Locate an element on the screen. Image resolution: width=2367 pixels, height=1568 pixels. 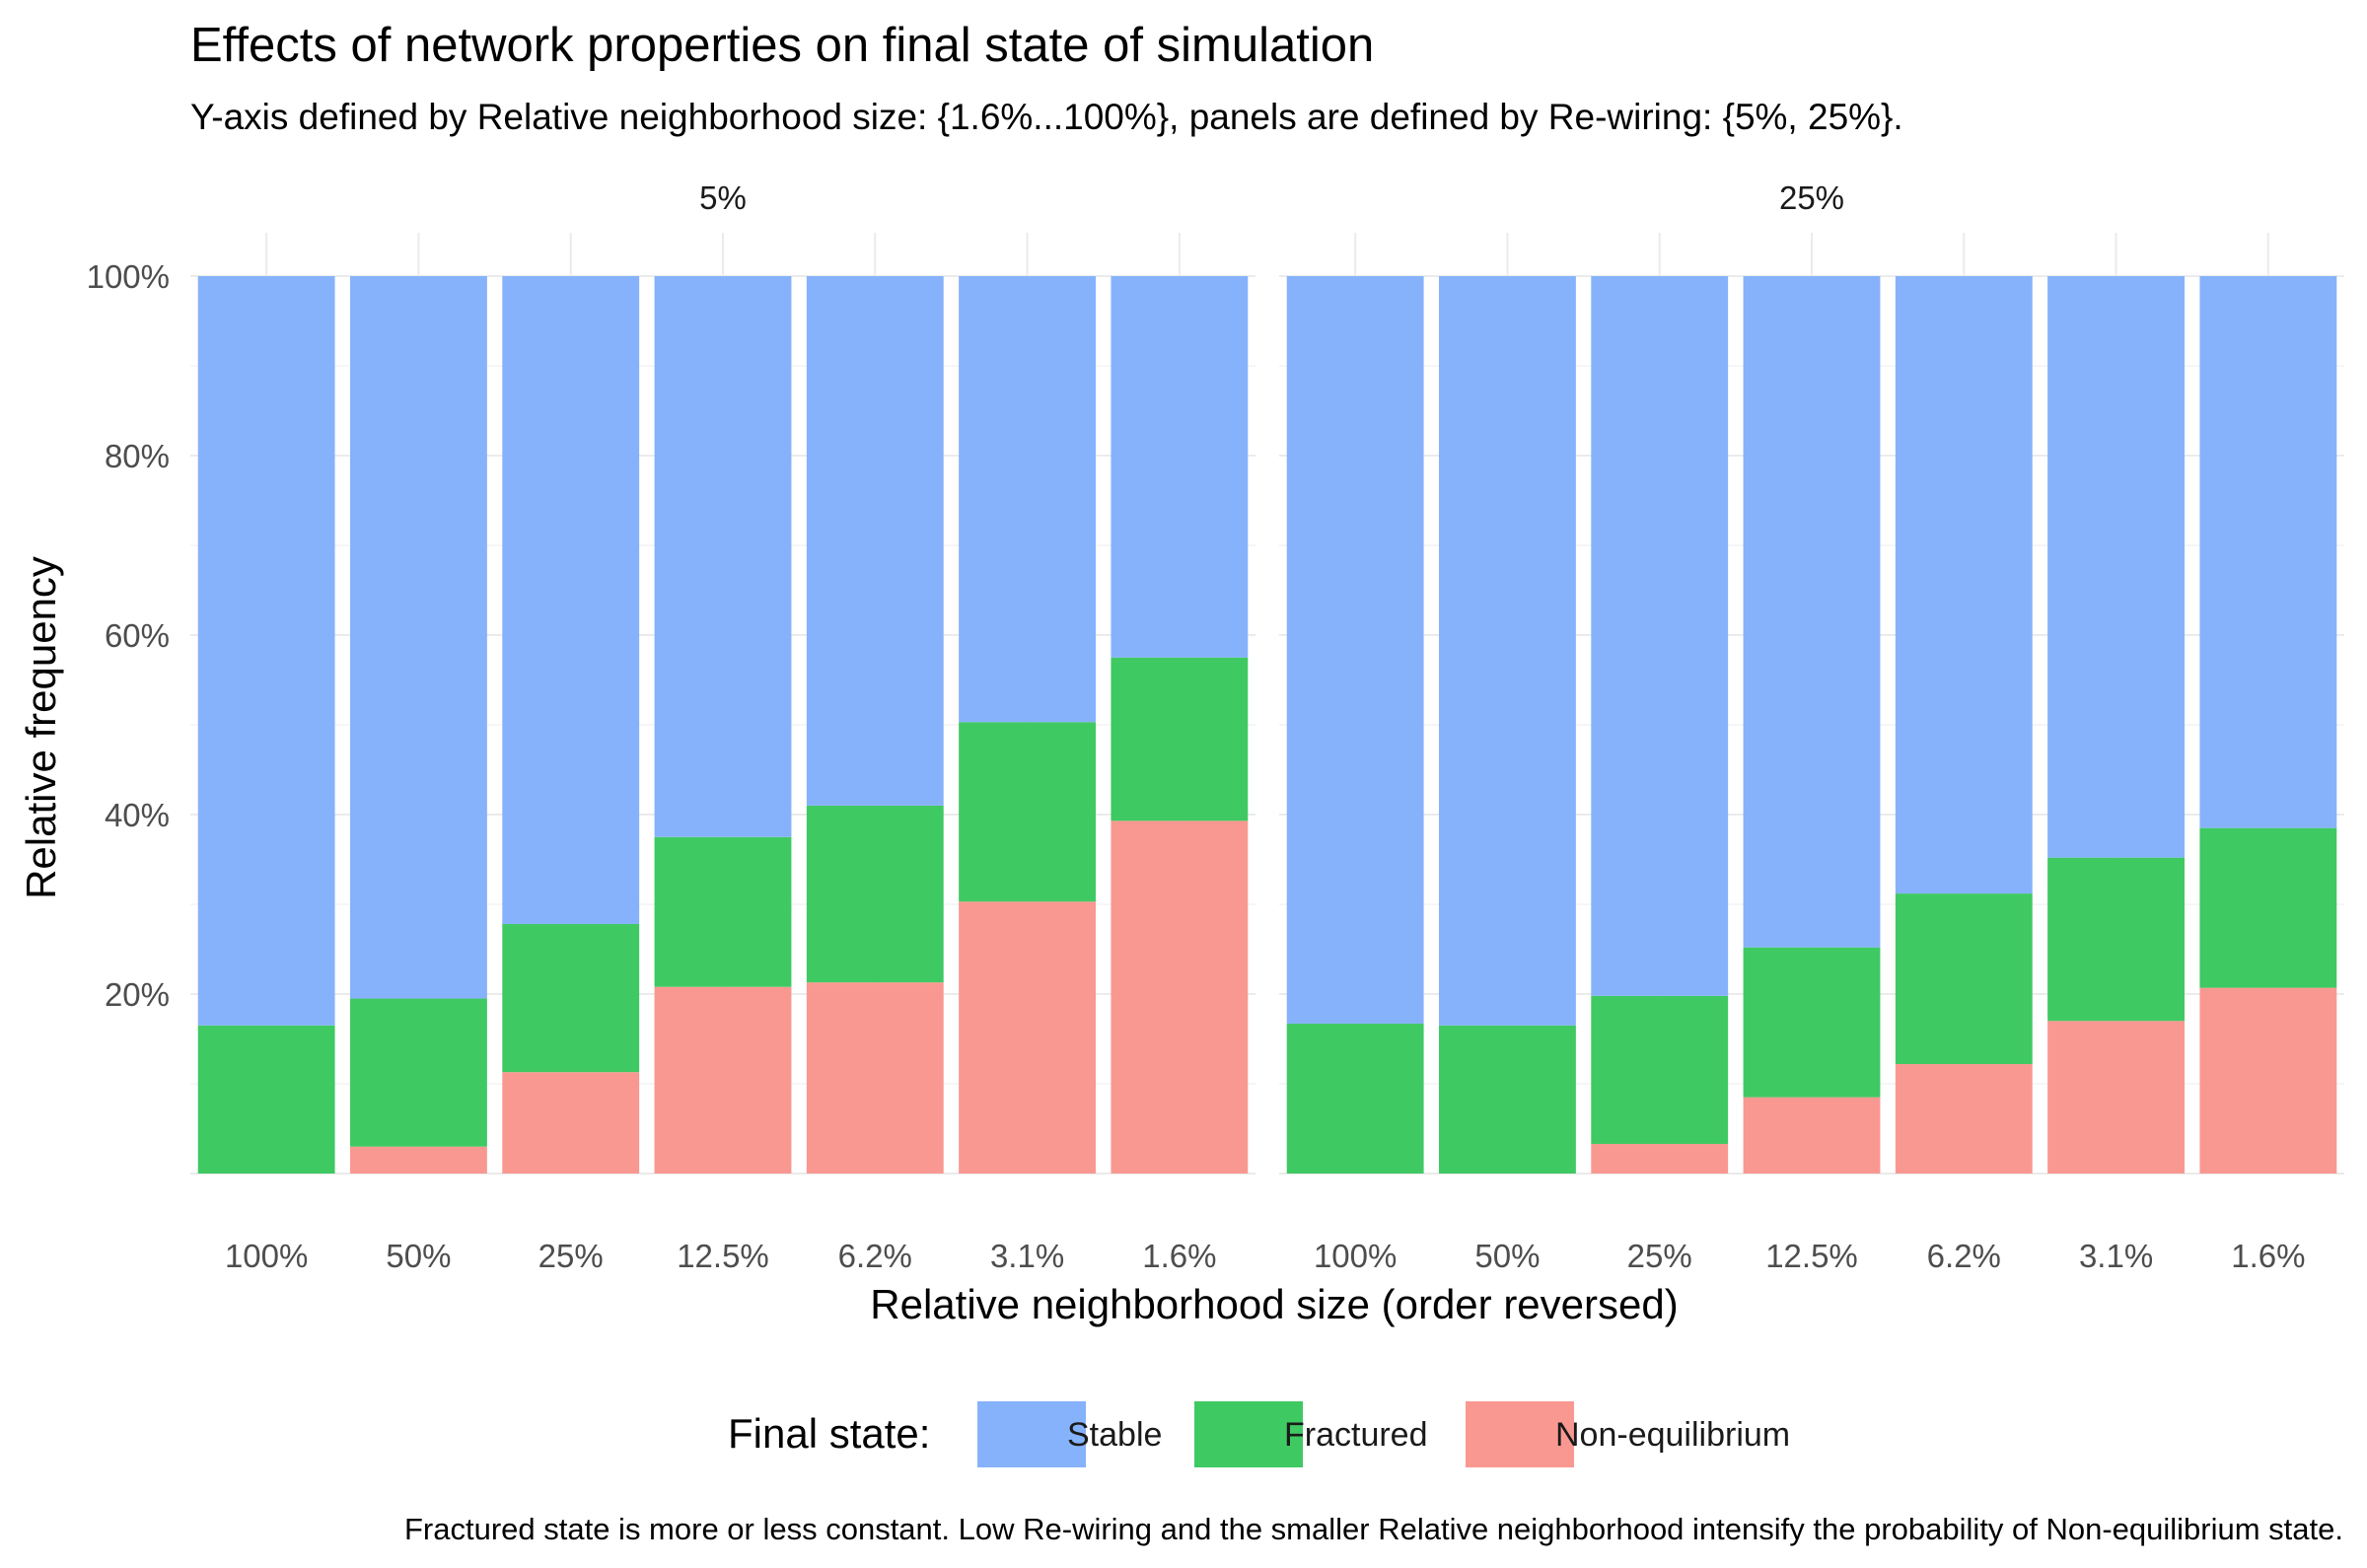
y-tick-label: 100% is located at coordinates (129, 276).